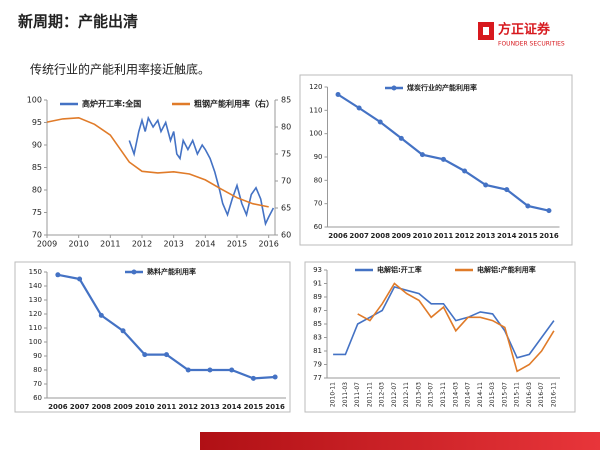 This screenshot has height=454, width=600. I want to click on y2-tick-label: 75, so click(286, 154).